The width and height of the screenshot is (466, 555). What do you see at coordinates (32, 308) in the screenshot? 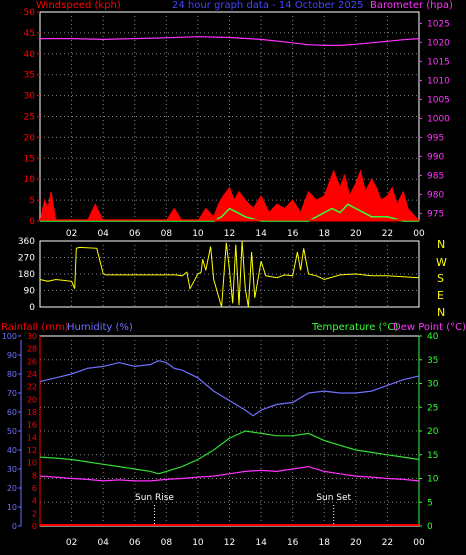
I see `direction-tick-label: 0` at bounding box center [32, 308].